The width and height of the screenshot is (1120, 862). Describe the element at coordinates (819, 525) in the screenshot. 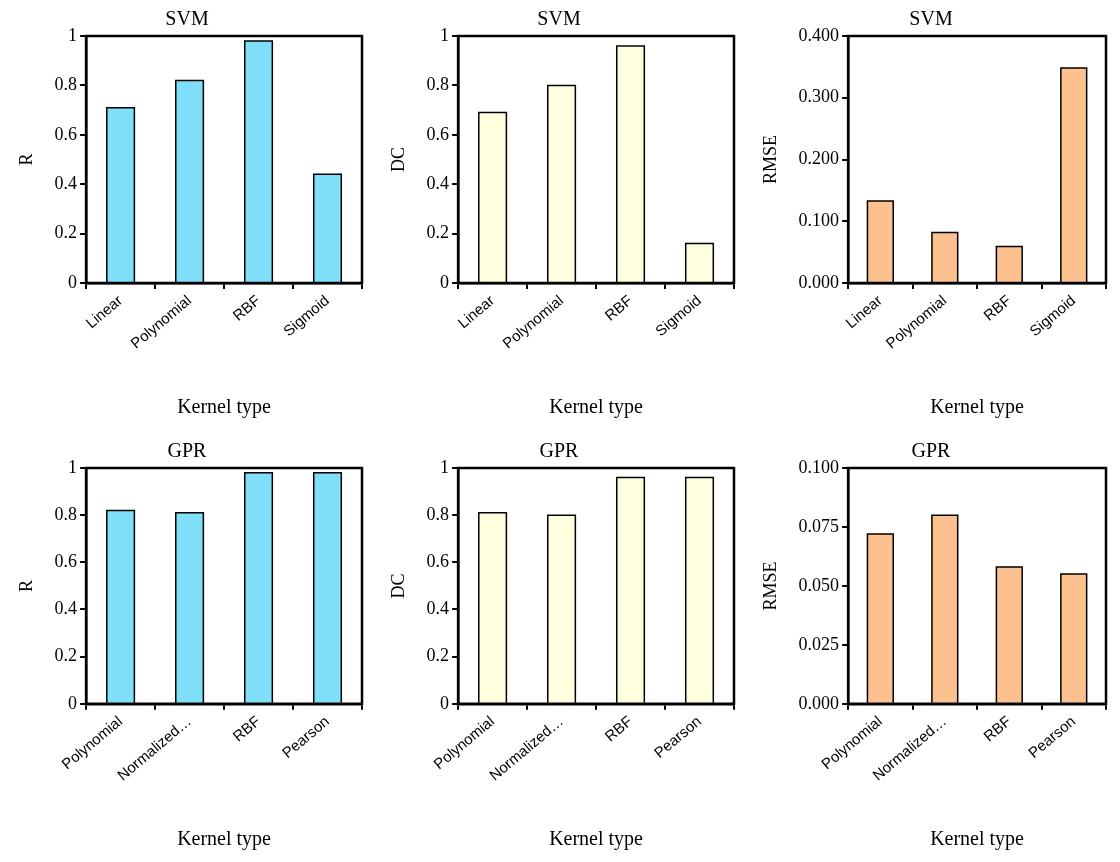

I see `y-tick-label: 0.075` at that location.